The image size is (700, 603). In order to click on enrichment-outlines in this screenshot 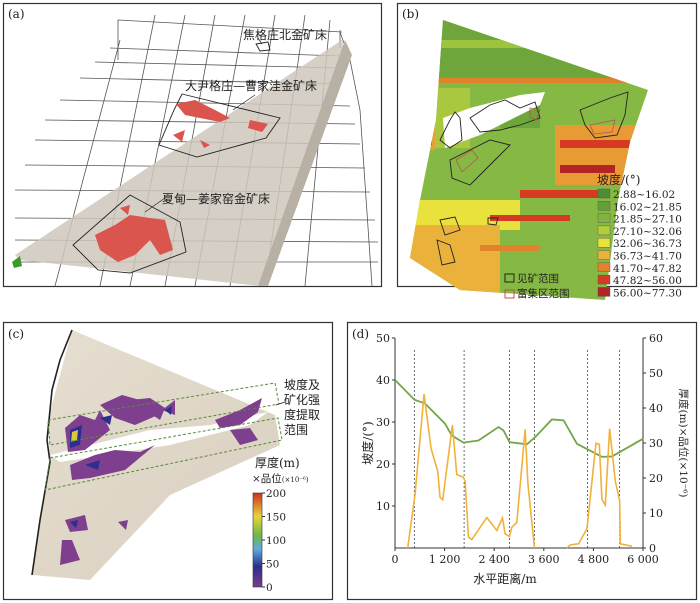, I will do `click(535, 140)`.